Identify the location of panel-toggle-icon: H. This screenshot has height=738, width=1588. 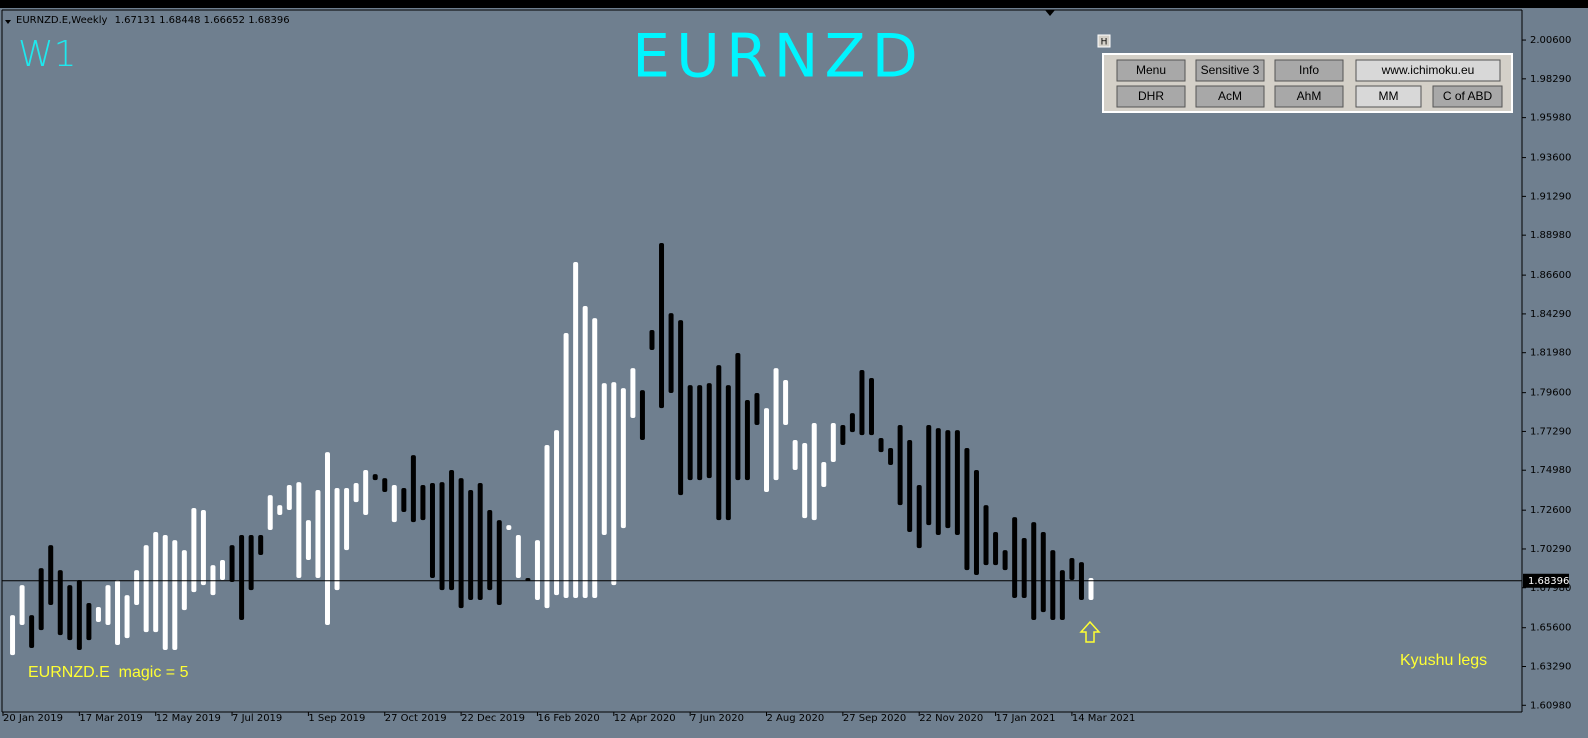
(1104, 43).